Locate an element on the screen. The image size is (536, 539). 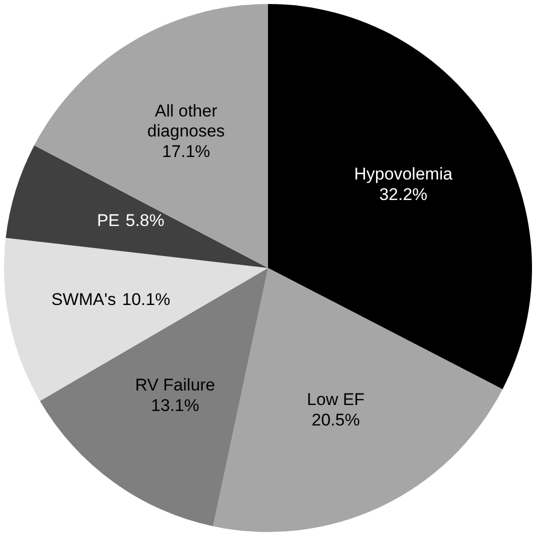
slice-label: All other diagnoses is located at coordinates (186, 121).